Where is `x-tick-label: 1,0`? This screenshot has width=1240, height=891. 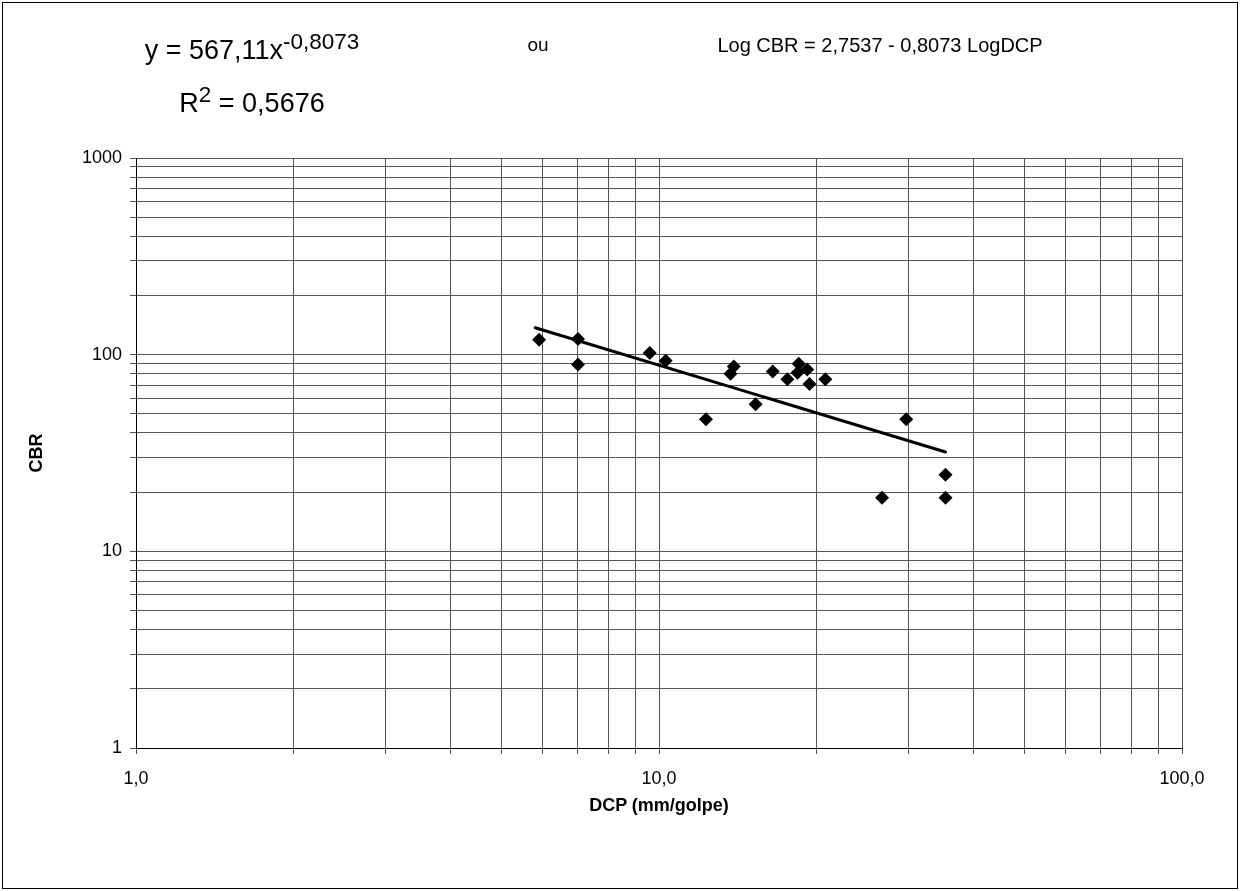
x-tick-label: 1,0 is located at coordinates (136, 777).